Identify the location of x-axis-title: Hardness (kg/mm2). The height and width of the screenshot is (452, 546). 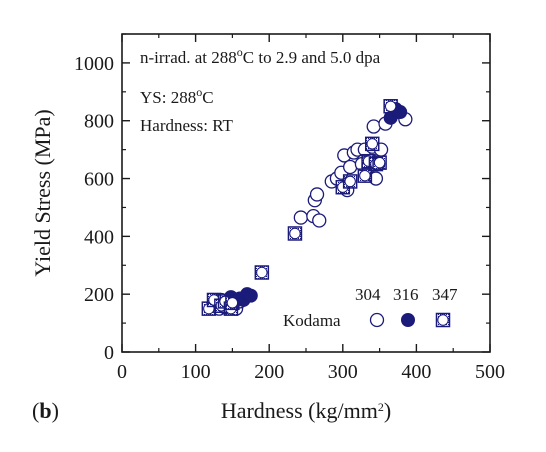
(306, 410).